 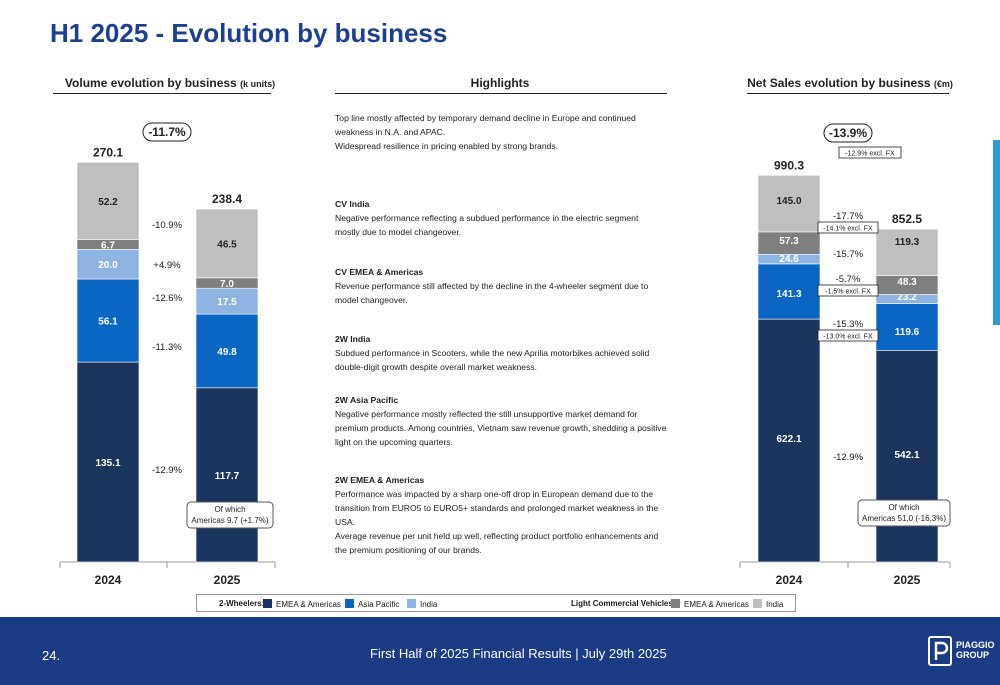 I want to click on highlights-title: Highlights, so click(x=500, y=83).